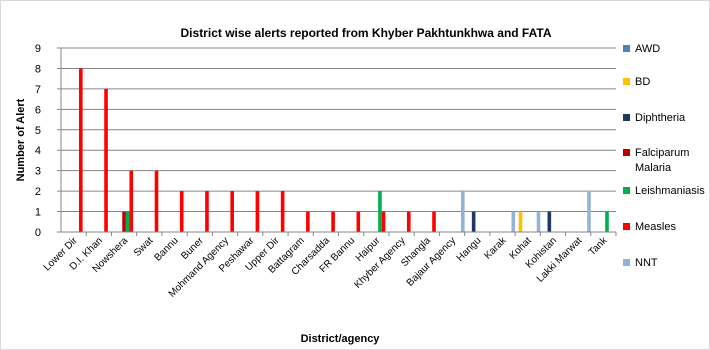  I want to click on y-tick-label: 8, so click(38, 69).